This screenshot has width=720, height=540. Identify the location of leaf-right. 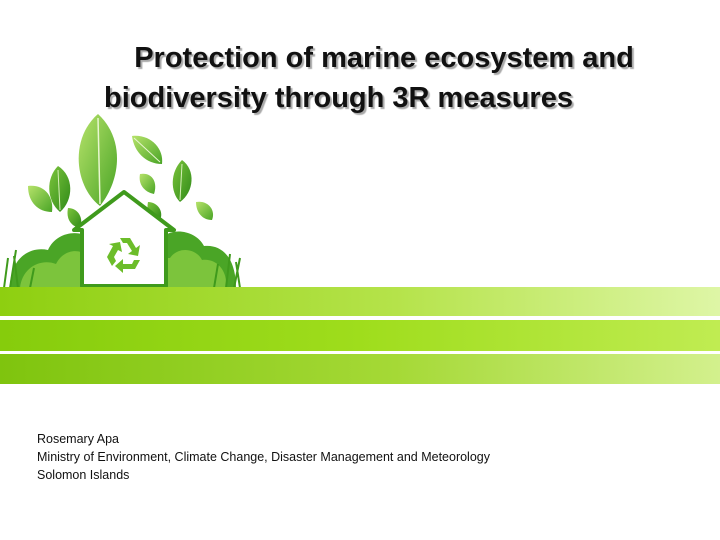
(182, 181).